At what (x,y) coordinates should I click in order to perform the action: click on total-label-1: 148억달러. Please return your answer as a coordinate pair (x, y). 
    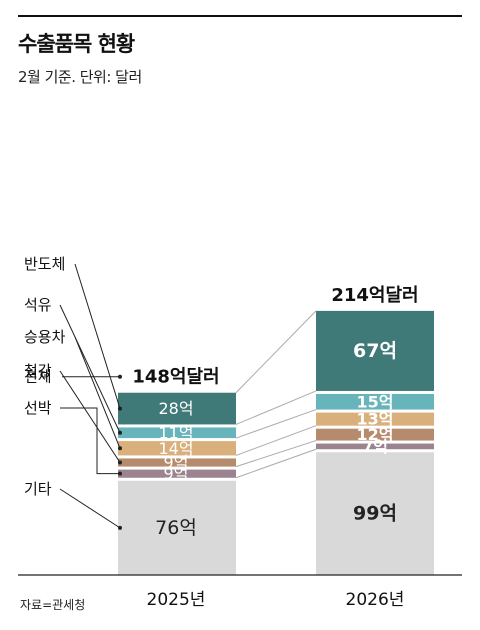
    Looking at the image, I should click on (175, 377).